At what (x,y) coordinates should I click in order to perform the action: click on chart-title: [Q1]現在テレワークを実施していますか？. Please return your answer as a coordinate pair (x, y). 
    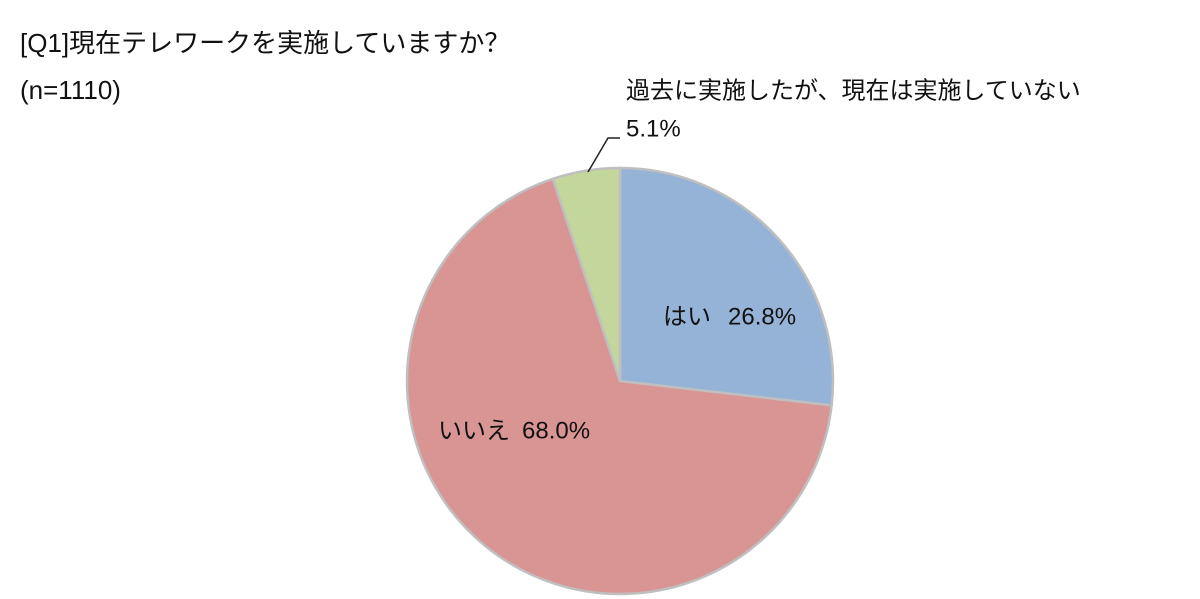
    Looking at the image, I should click on (265, 43).